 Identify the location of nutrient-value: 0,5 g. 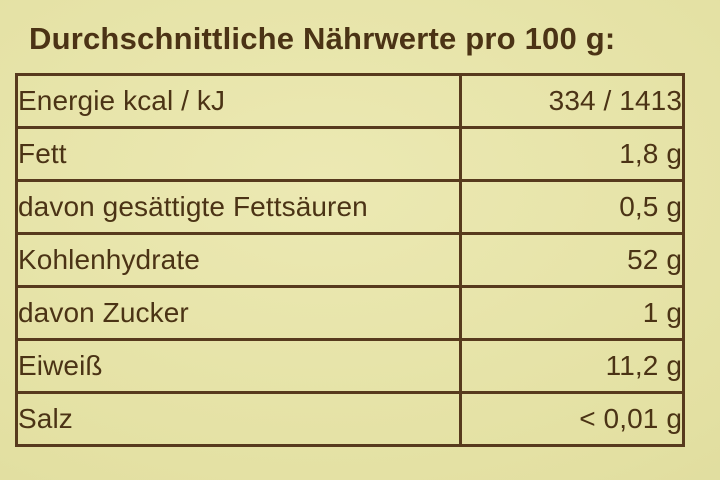
(572, 207).